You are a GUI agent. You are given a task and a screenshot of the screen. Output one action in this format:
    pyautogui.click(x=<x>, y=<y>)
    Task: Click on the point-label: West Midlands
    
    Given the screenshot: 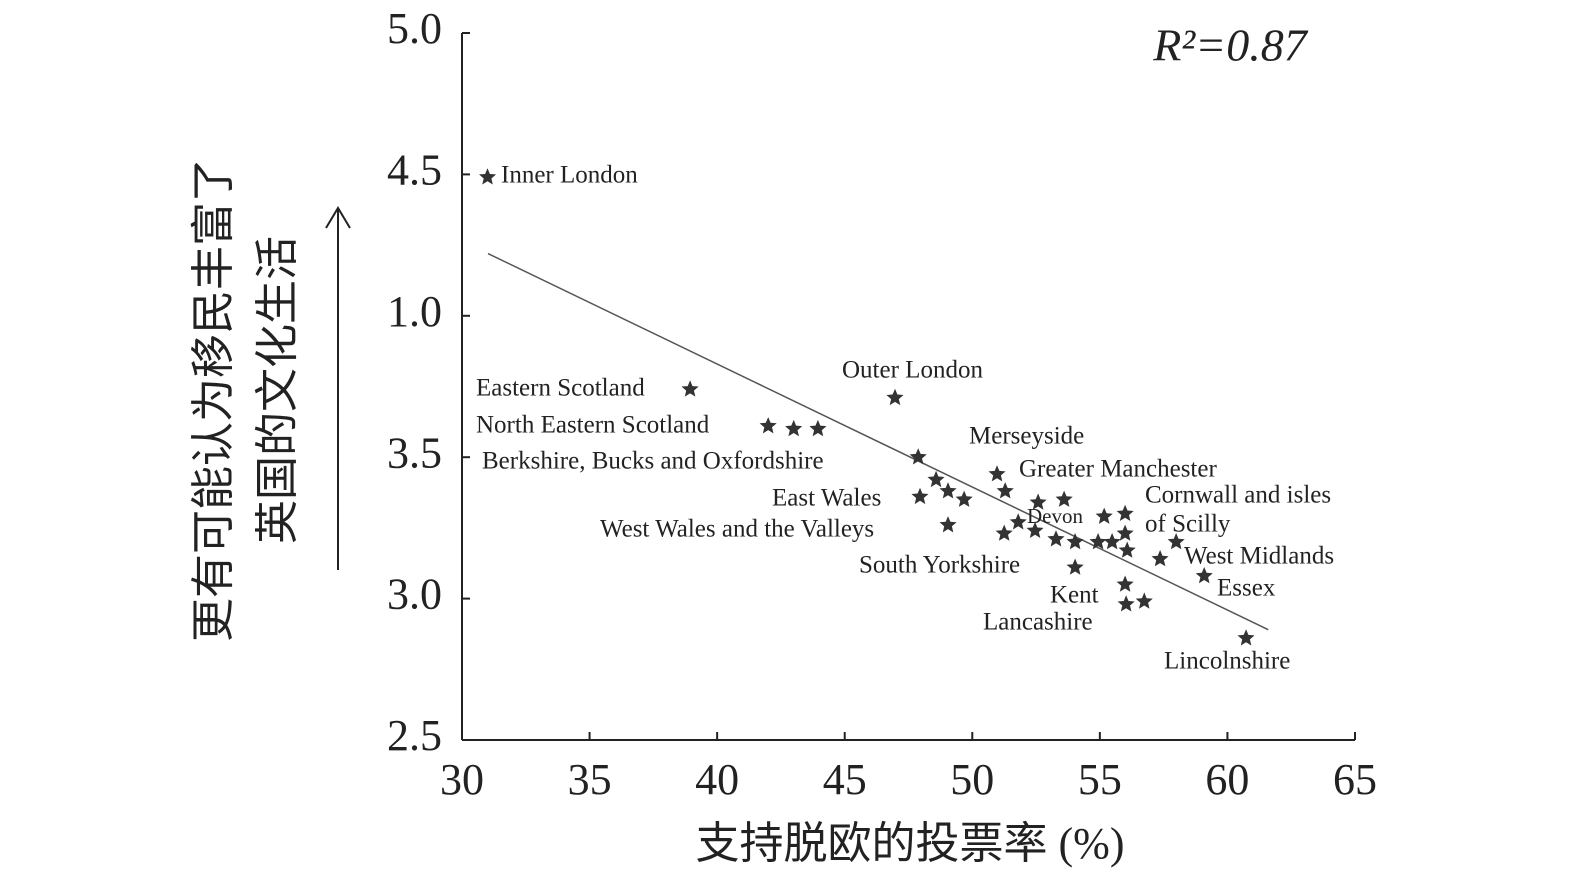 What is the action you would take?
    pyautogui.click(x=1259, y=556)
    